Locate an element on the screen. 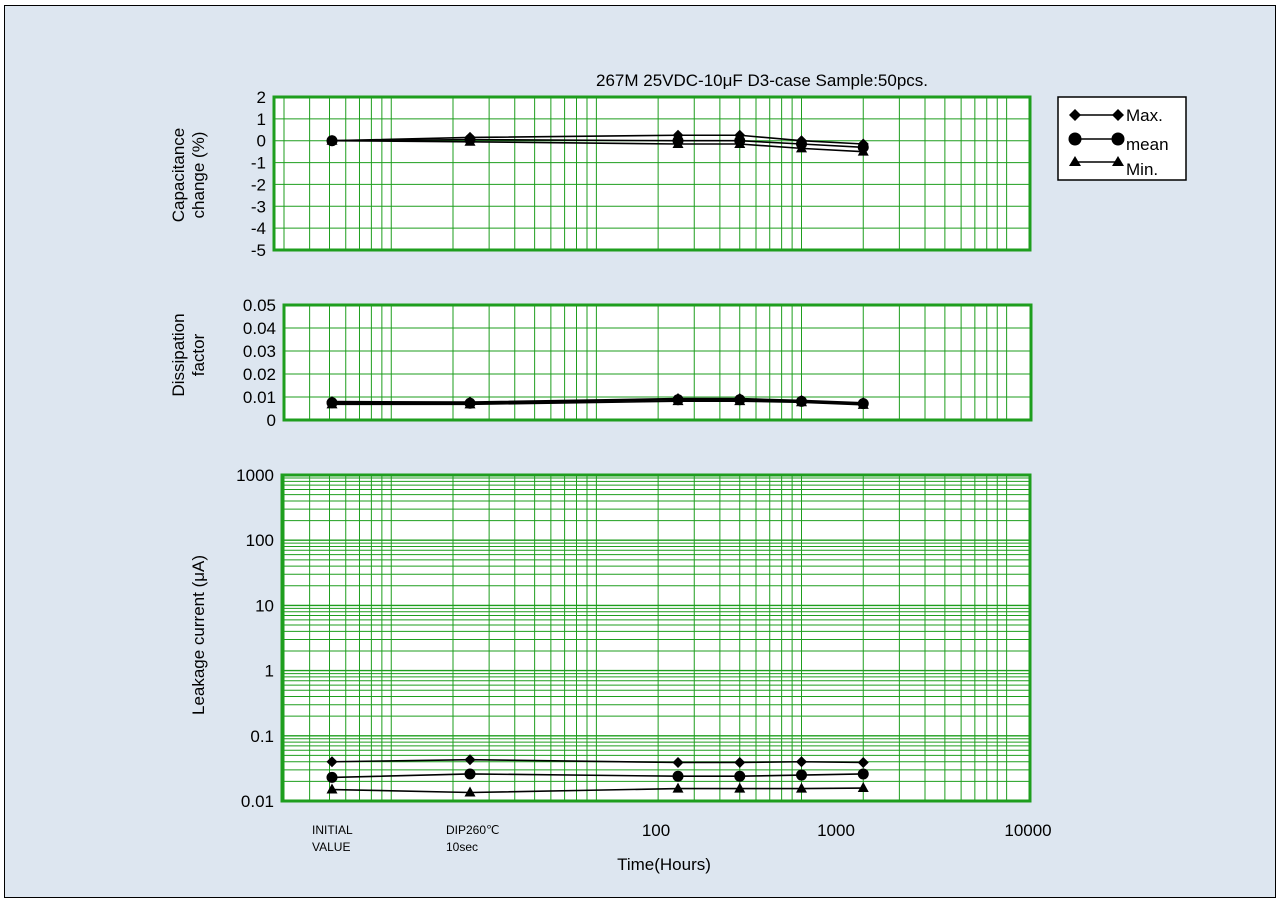  legend-min-label: Min. is located at coordinates (1142, 169).